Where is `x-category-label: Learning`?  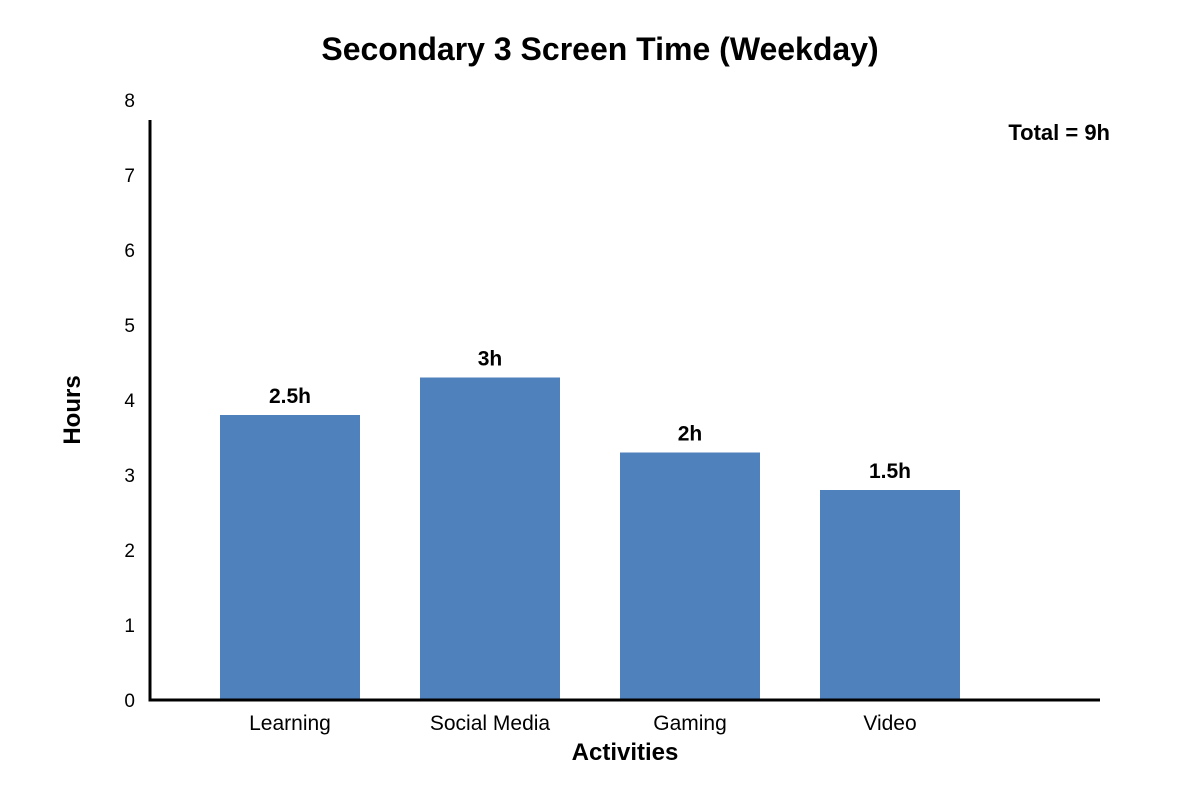 x-category-label: Learning is located at coordinates (290, 723).